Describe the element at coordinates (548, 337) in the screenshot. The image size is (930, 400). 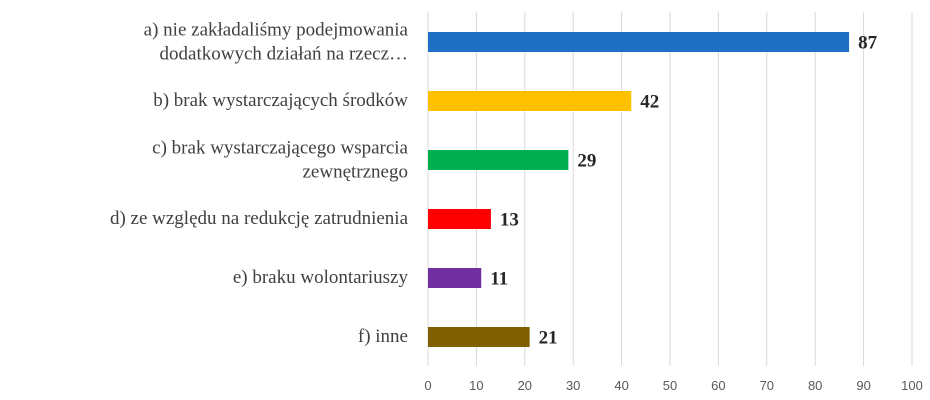
I see `value-label: 21` at that location.